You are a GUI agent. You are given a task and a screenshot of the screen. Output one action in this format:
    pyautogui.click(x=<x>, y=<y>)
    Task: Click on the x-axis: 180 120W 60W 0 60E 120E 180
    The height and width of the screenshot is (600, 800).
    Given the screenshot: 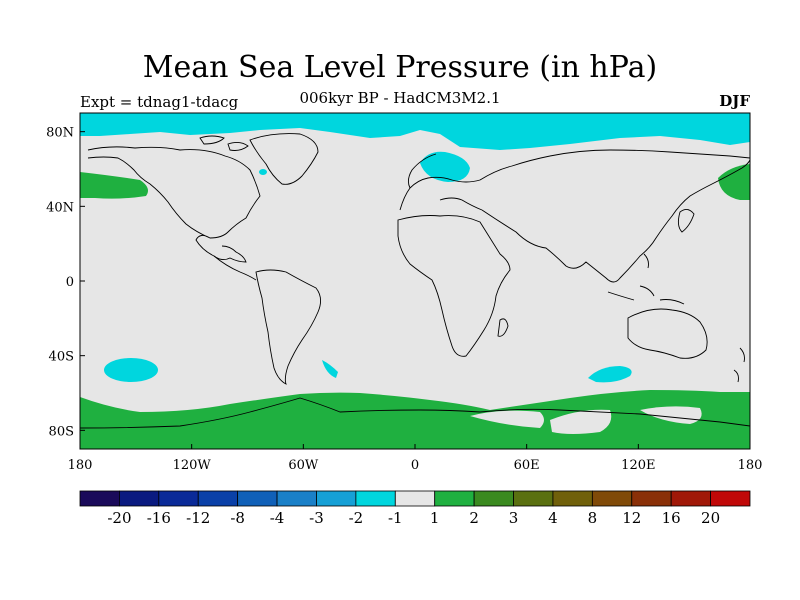 What is the action you would take?
    pyautogui.click(x=415, y=458)
    